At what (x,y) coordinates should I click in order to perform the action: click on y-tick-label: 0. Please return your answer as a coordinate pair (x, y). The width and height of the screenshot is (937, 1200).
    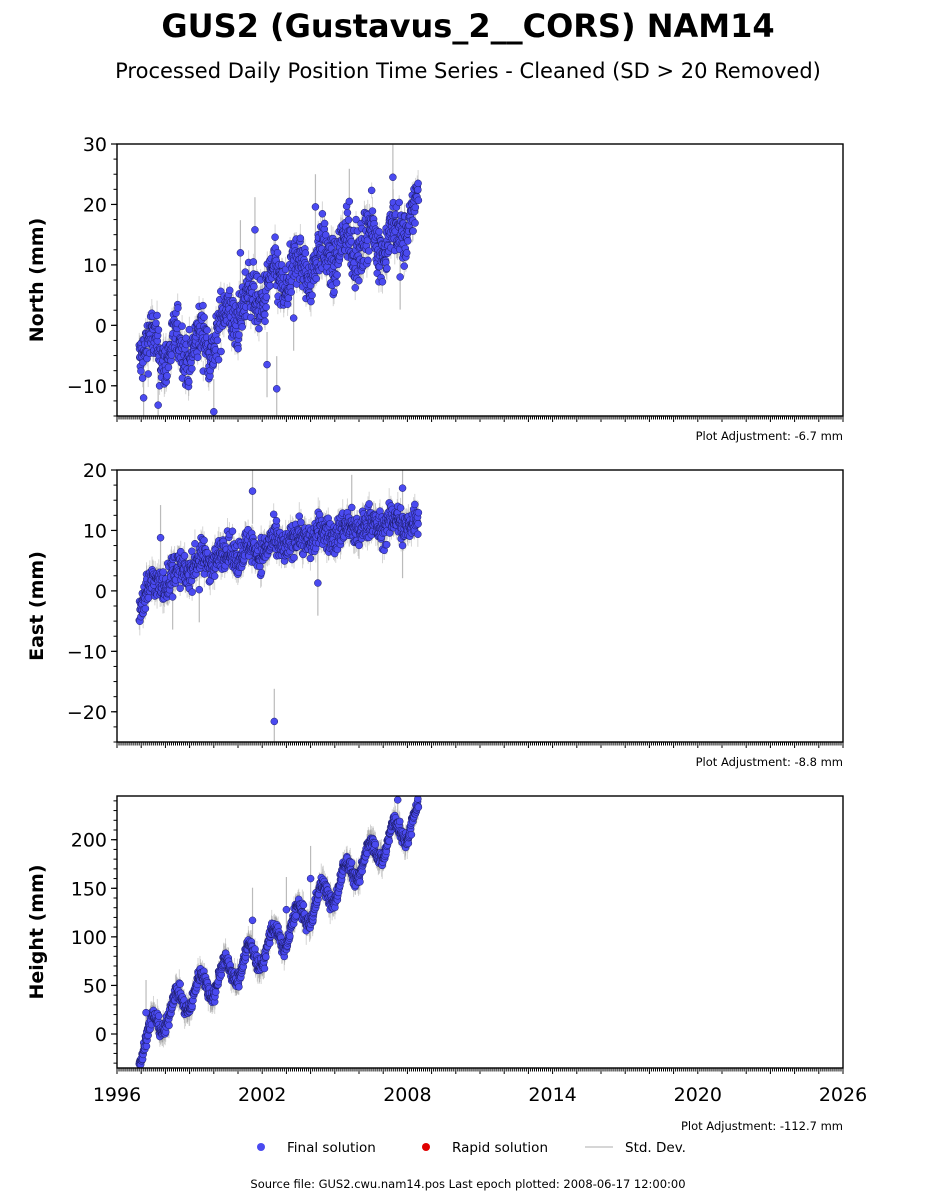
    Looking at the image, I should click on (101, 592).